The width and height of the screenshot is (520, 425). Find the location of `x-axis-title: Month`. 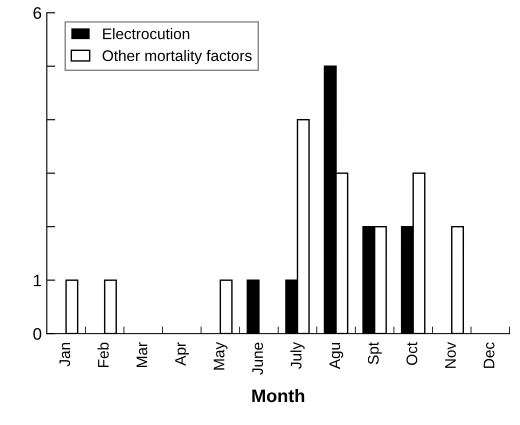

x-axis-title: Month is located at coordinates (278, 395).